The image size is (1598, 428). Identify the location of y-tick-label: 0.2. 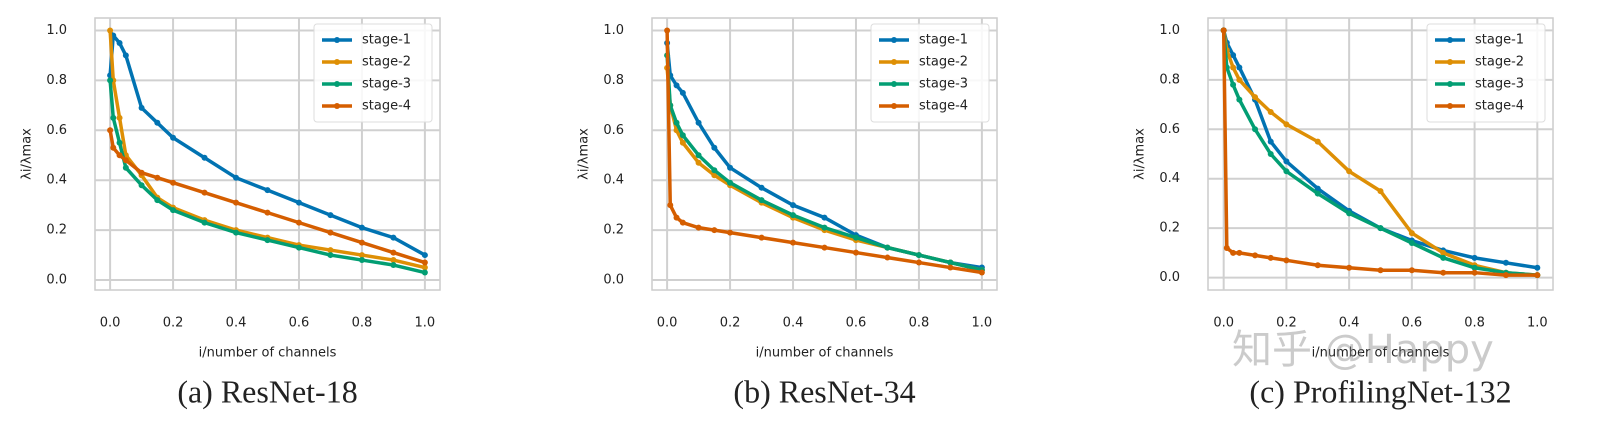
(1169, 228).